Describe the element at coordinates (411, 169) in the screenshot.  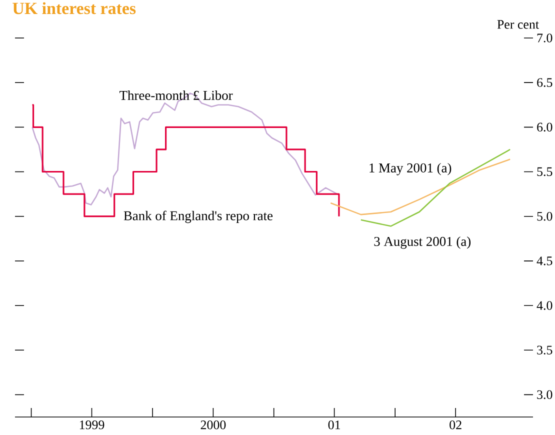
I see `series-label: 1 May 2001 (a)` at that location.